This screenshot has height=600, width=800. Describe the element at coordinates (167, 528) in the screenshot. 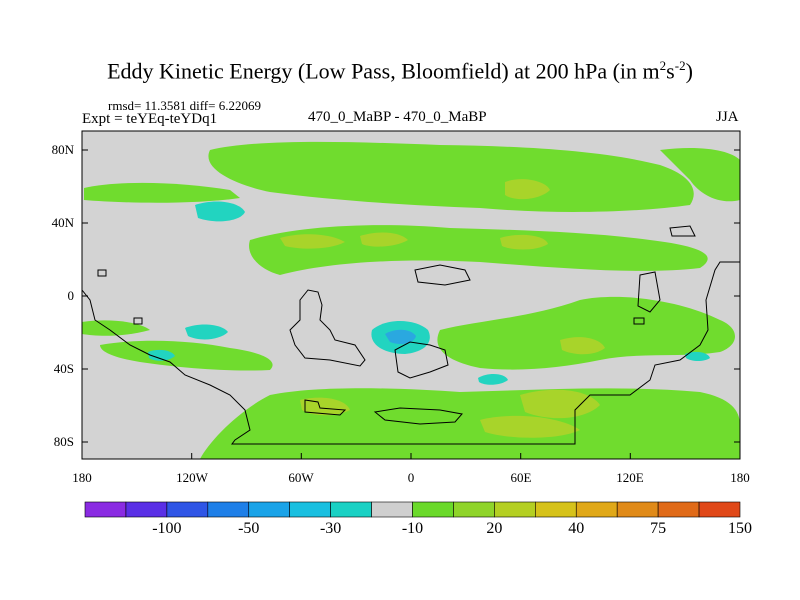

I see `colorbar-label: -100` at that location.